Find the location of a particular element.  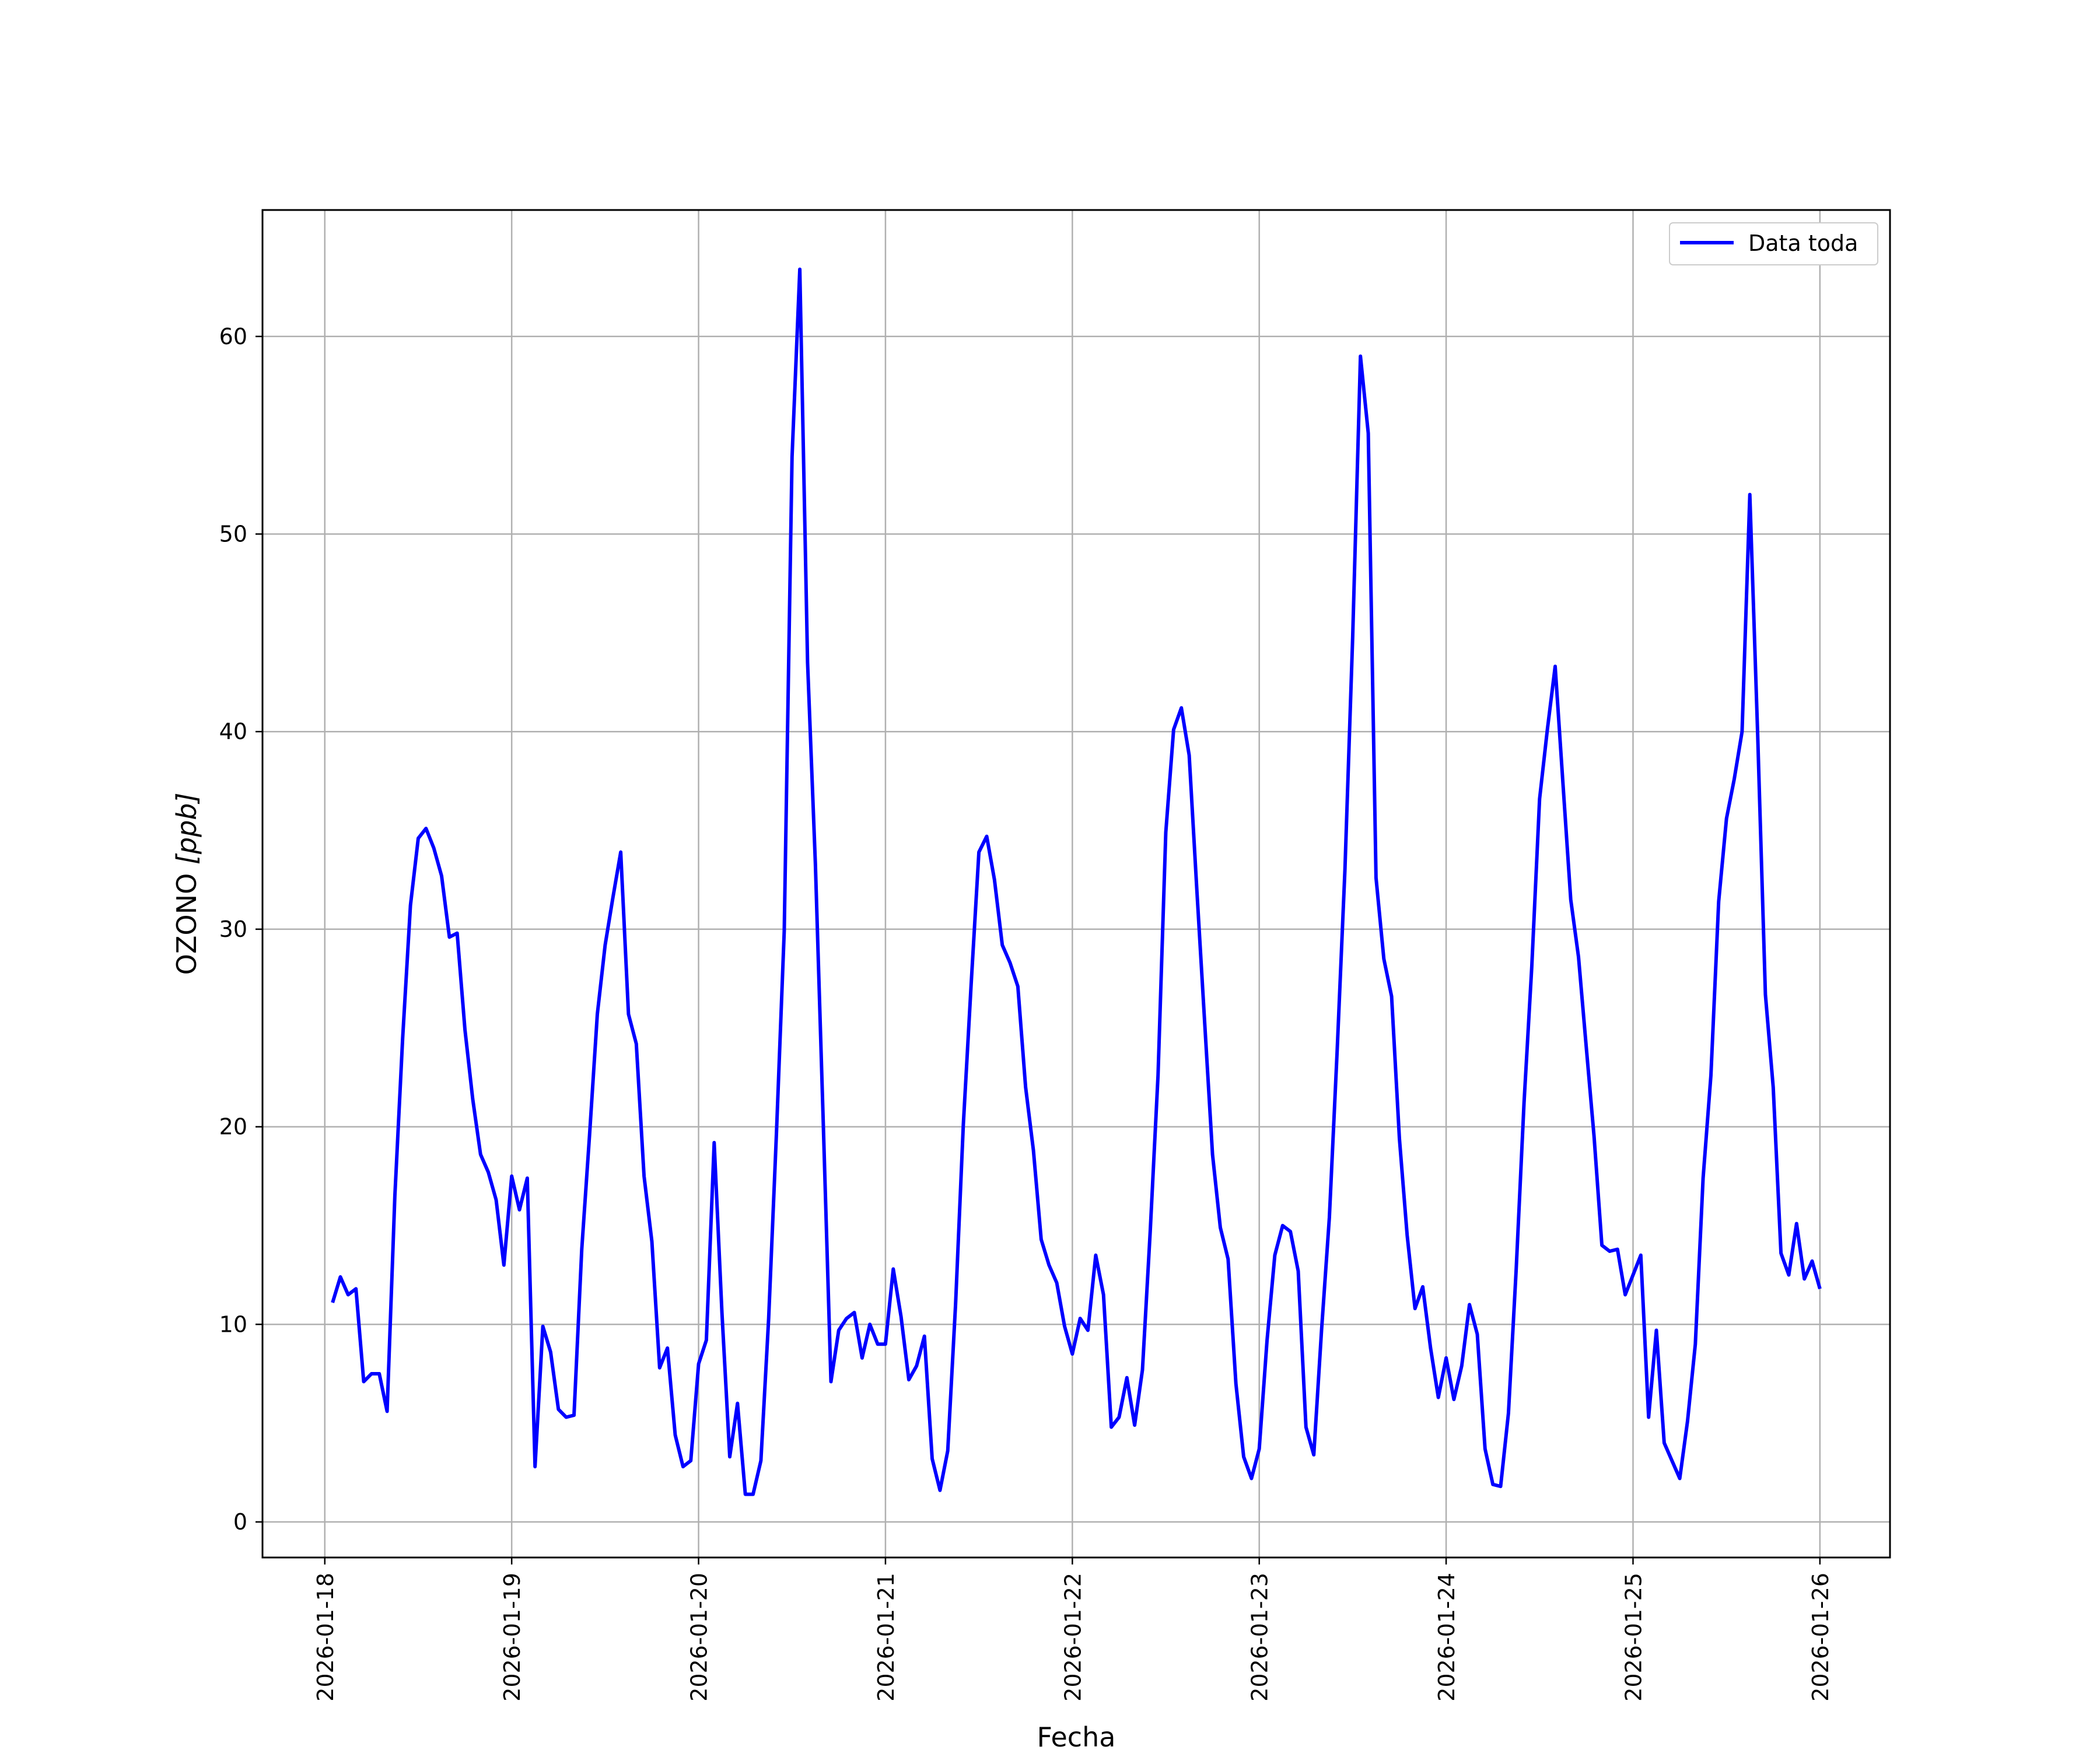

legend: Data toda is located at coordinates (1773, 243).